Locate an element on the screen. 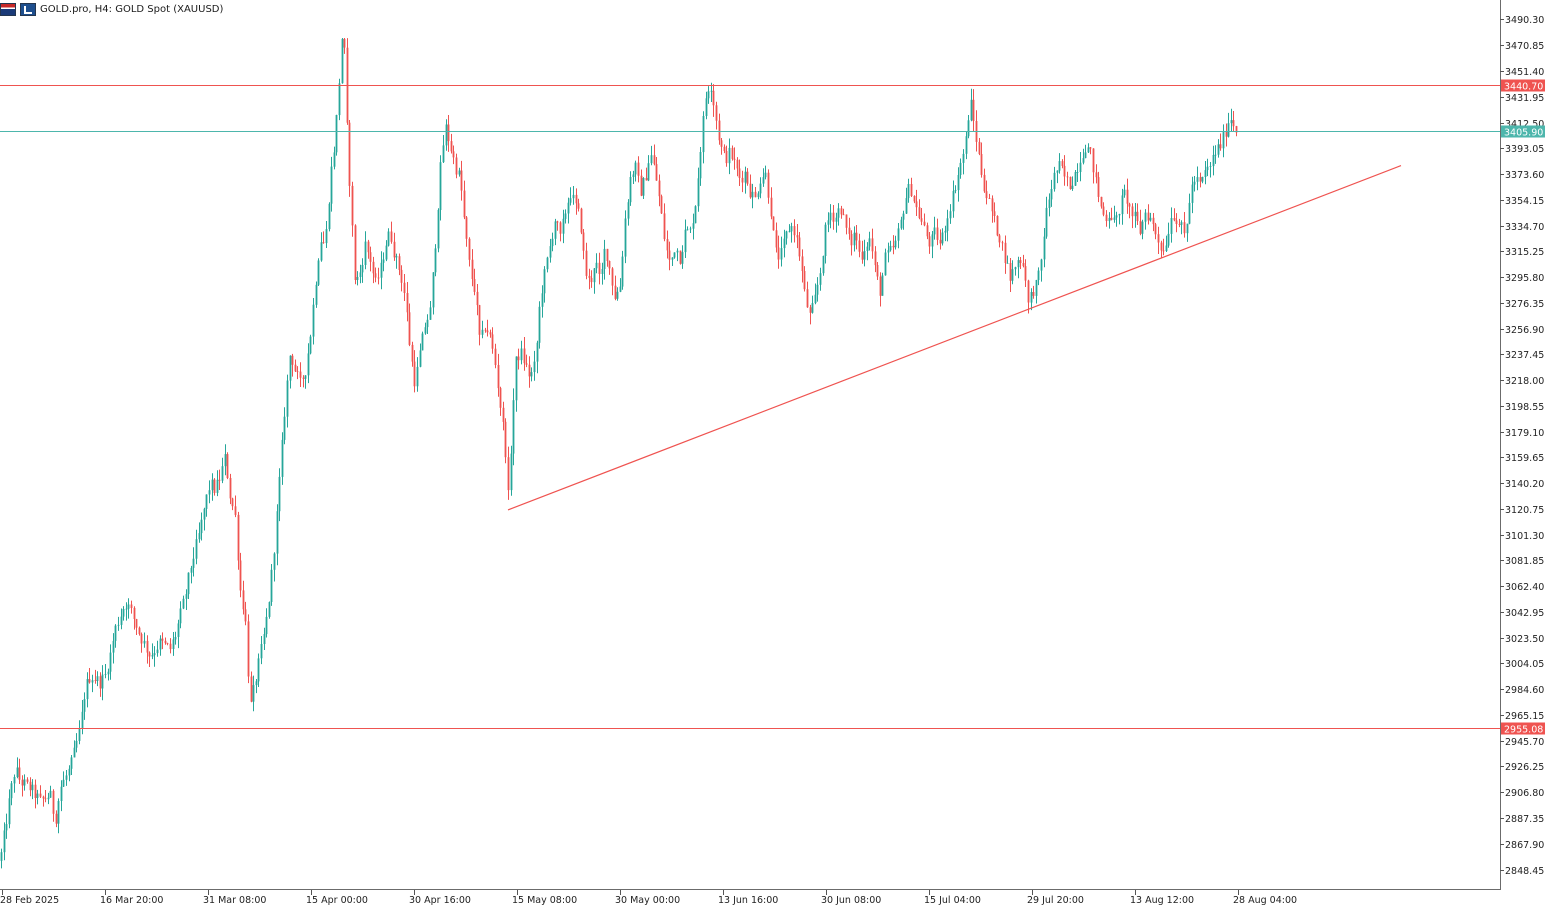 The width and height of the screenshot is (1547, 905). price-tick-label: 3393.05 is located at coordinates (1524, 149).